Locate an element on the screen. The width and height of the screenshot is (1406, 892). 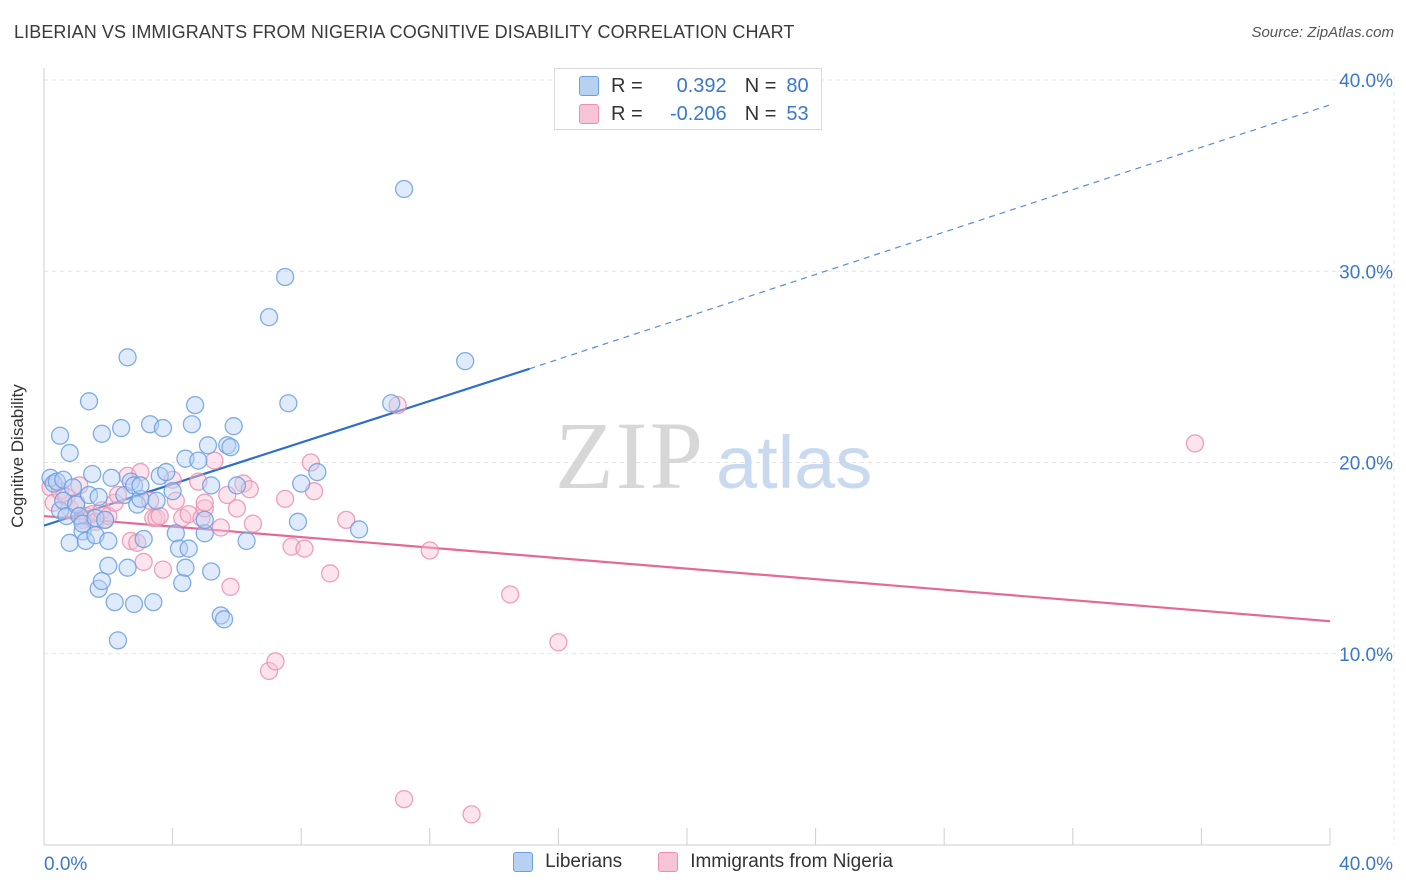
legend-swatch-blue is located at coordinates (523, 862).